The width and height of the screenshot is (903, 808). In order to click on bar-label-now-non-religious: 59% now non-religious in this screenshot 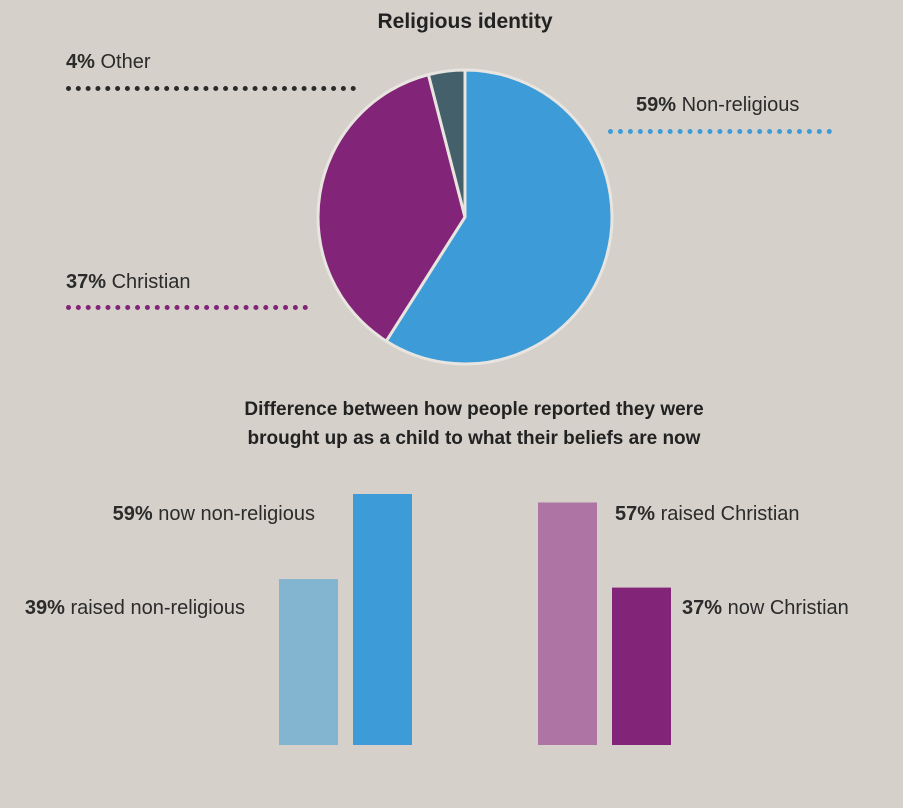, I will do `click(214, 514)`.